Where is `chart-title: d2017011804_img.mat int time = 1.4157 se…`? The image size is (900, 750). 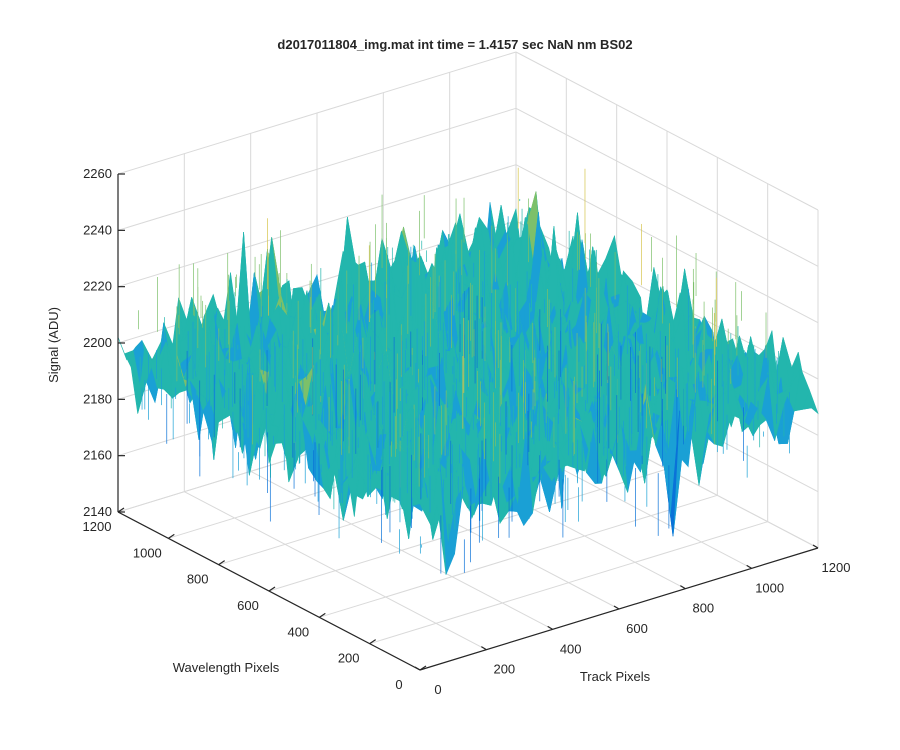 chart-title: d2017011804_img.mat int time = 1.4157 se… is located at coordinates (454, 44).